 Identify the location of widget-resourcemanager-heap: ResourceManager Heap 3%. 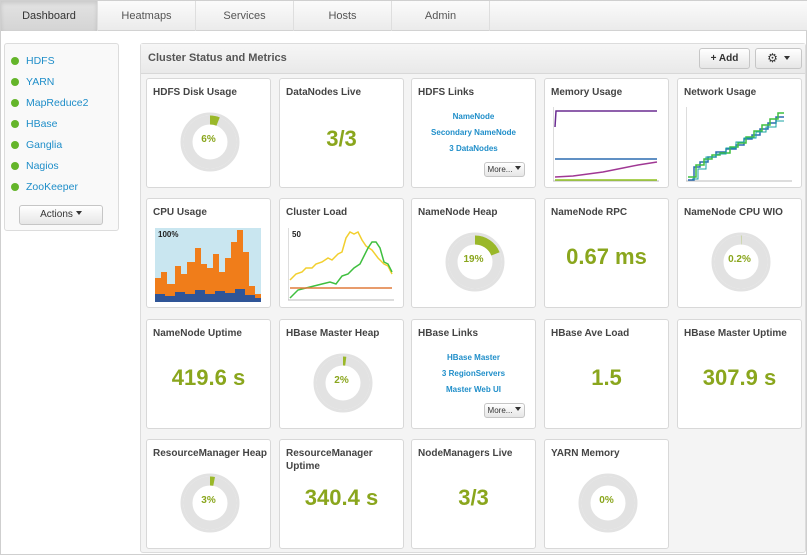
(208, 494).